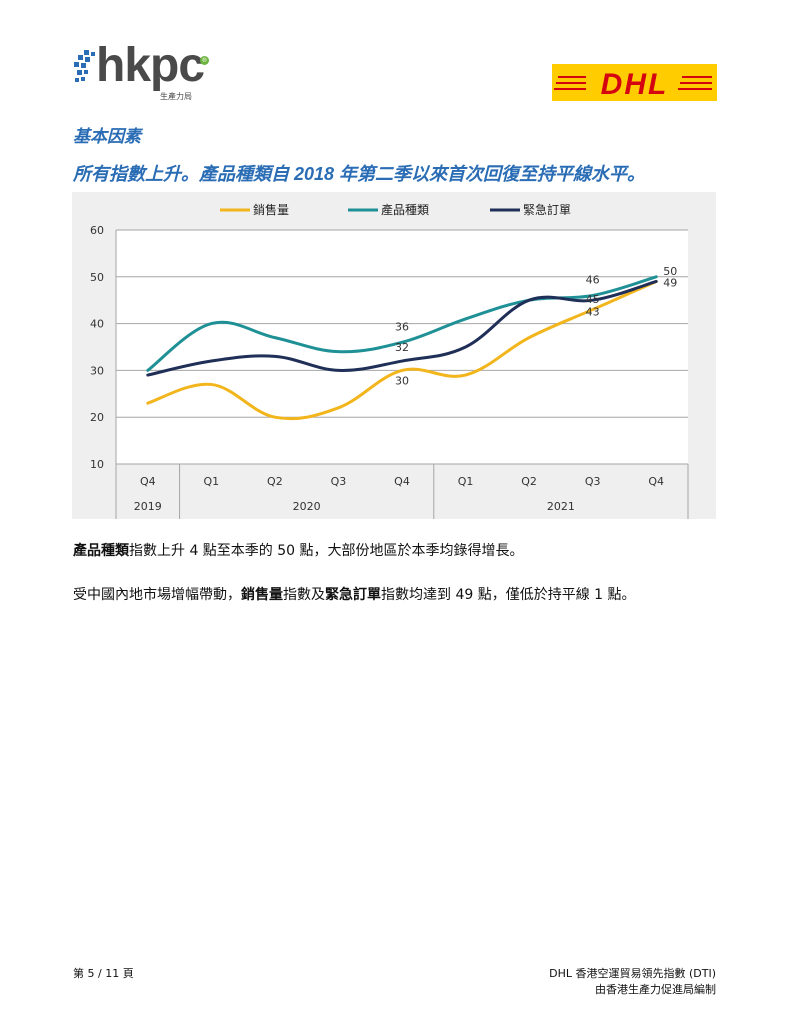  Describe the element at coordinates (670, 271) in the screenshot. I see `data-label-6: 50` at that location.